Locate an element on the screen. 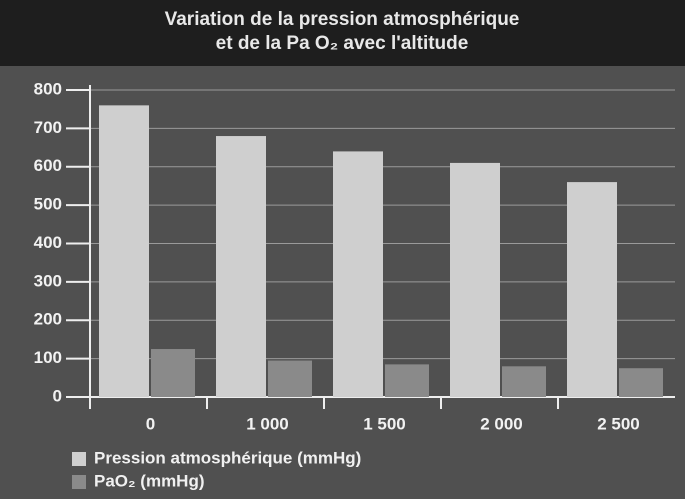 The width and height of the screenshot is (685, 499). y-tick-label: 400 is located at coordinates (48, 242).